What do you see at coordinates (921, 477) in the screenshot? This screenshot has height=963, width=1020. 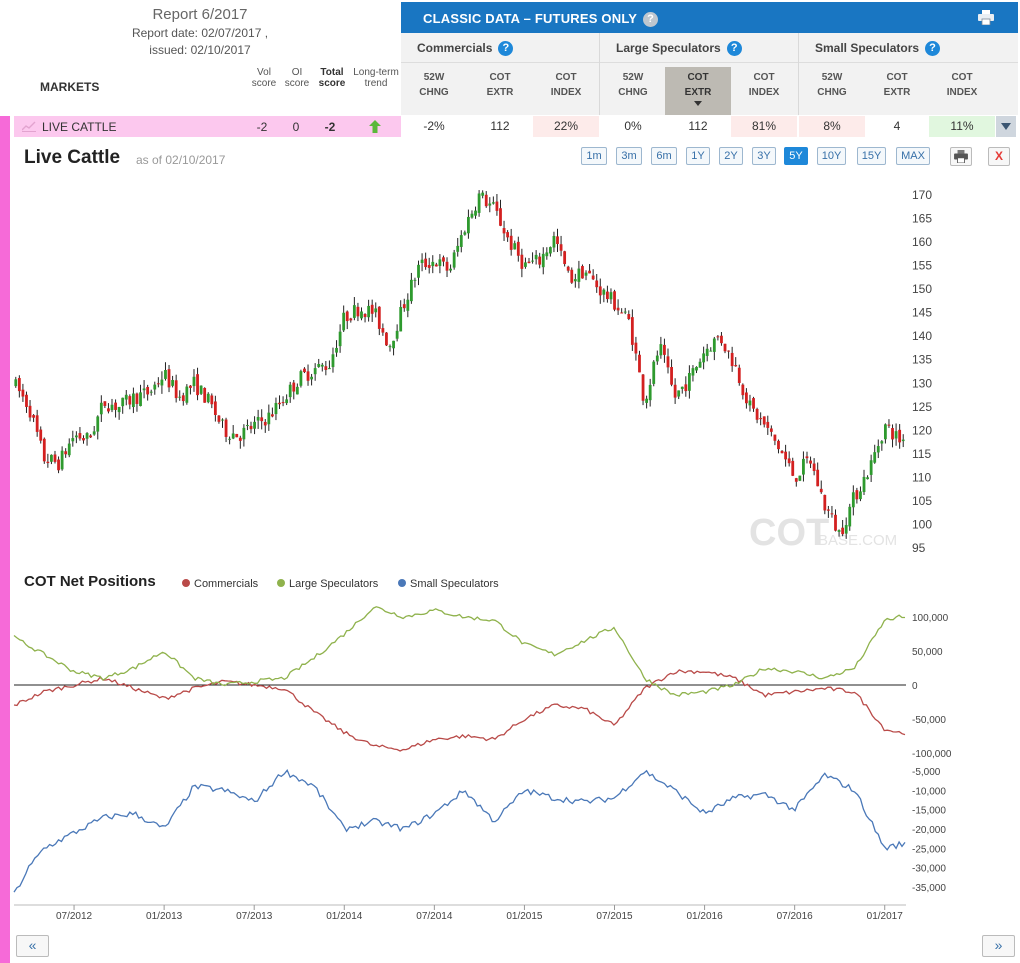 I see `price-tick-label: 110` at bounding box center [921, 477].